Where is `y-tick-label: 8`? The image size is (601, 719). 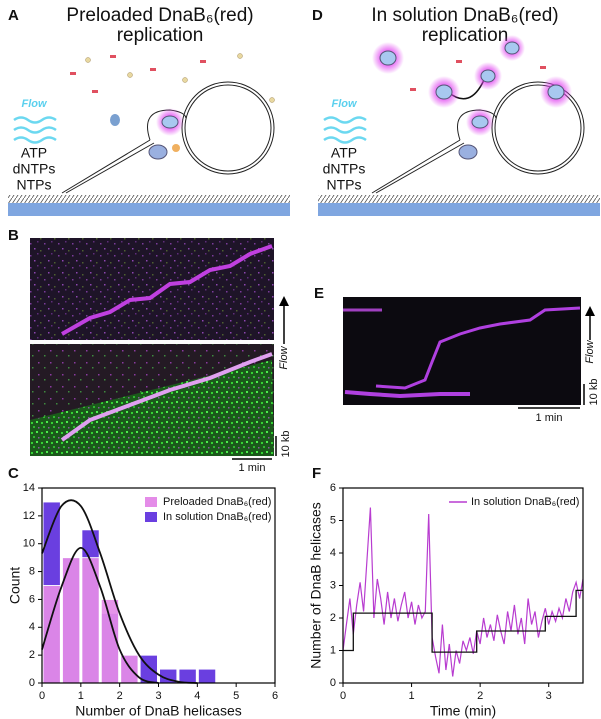 y-tick-label: 8 is located at coordinates (32, 571).